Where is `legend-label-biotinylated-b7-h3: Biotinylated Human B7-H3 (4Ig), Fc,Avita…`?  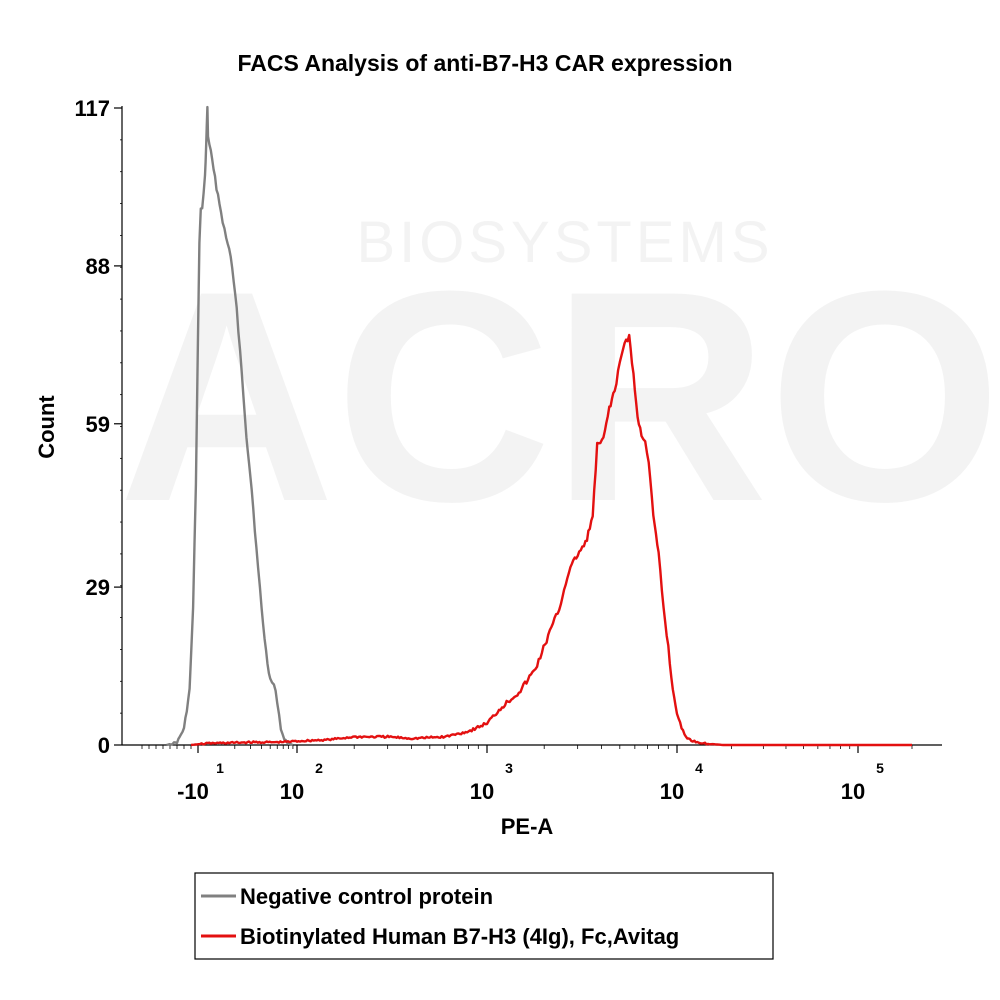
legend-label-biotinylated-b7-h3: Biotinylated Human B7-H3 (4Ig), Fc,Avita… is located at coordinates (459, 936).